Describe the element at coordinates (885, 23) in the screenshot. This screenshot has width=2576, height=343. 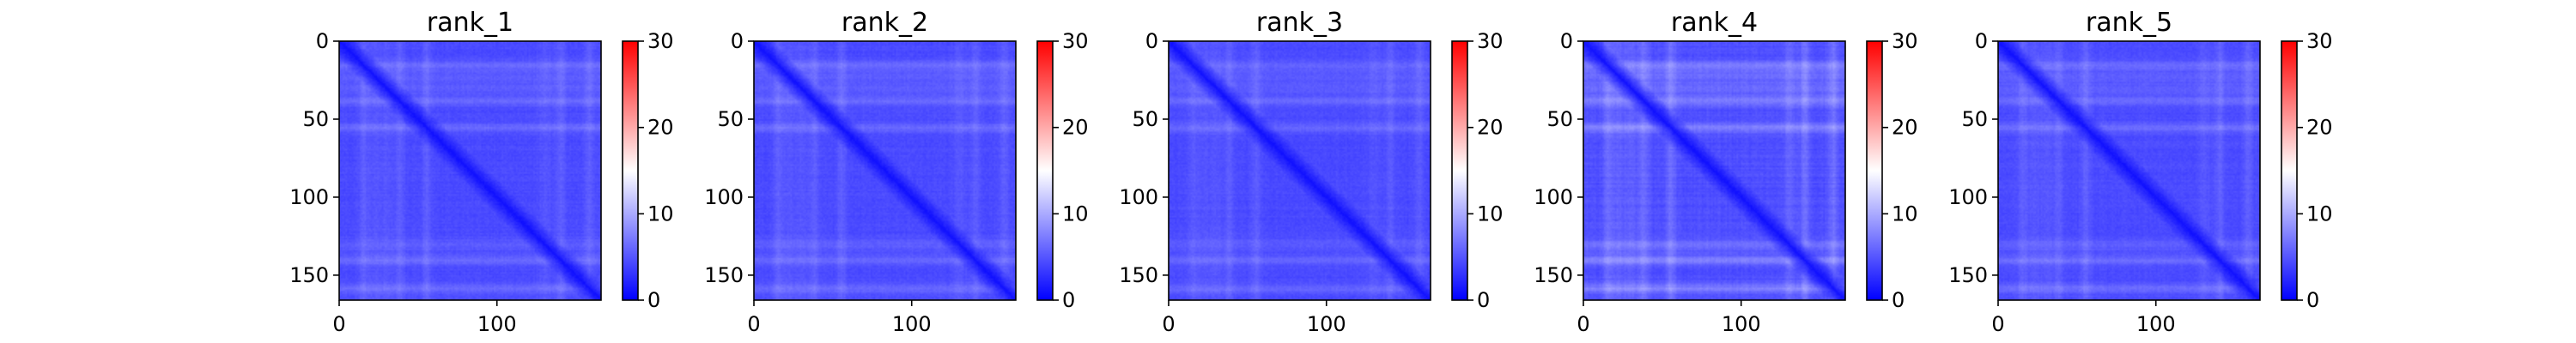
I see `panel-title: rank_2` at that location.